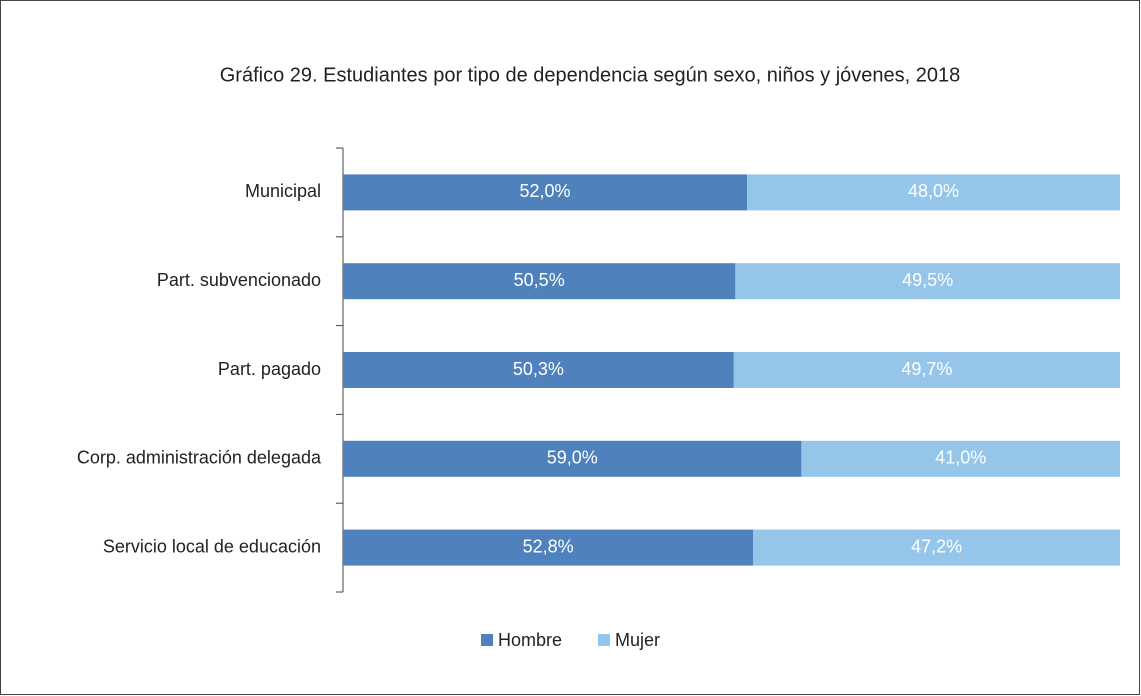  I want to click on y-tick-label: Municipal, so click(283, 191).